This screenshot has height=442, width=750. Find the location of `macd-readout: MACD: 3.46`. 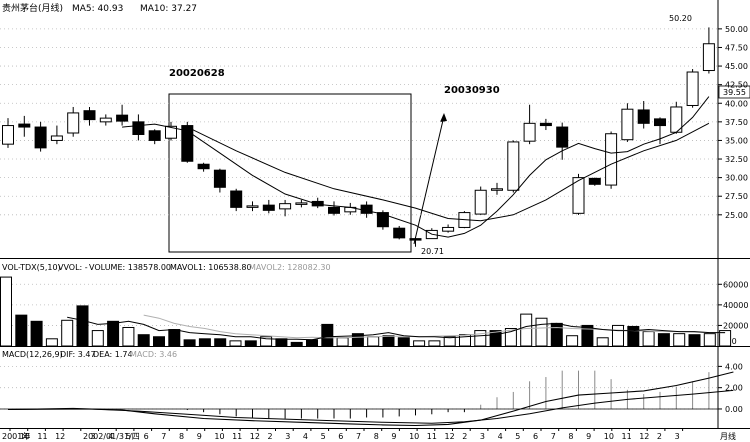

macd-readout: MACD: 3.46 is located at coordinates (153, 354).